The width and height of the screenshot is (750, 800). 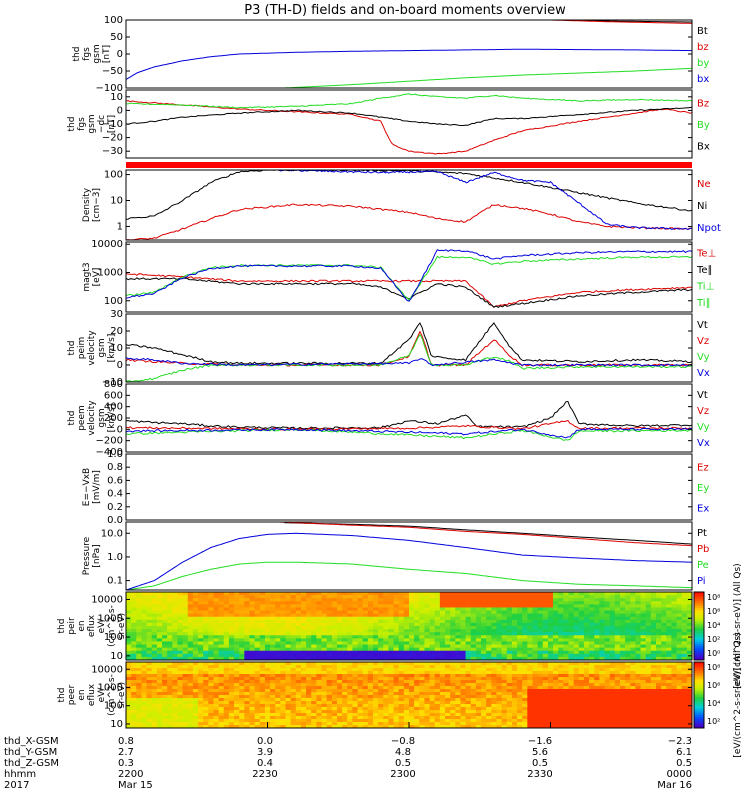 I want to click on y-tick-label: 200, so click(x=113, y=418).